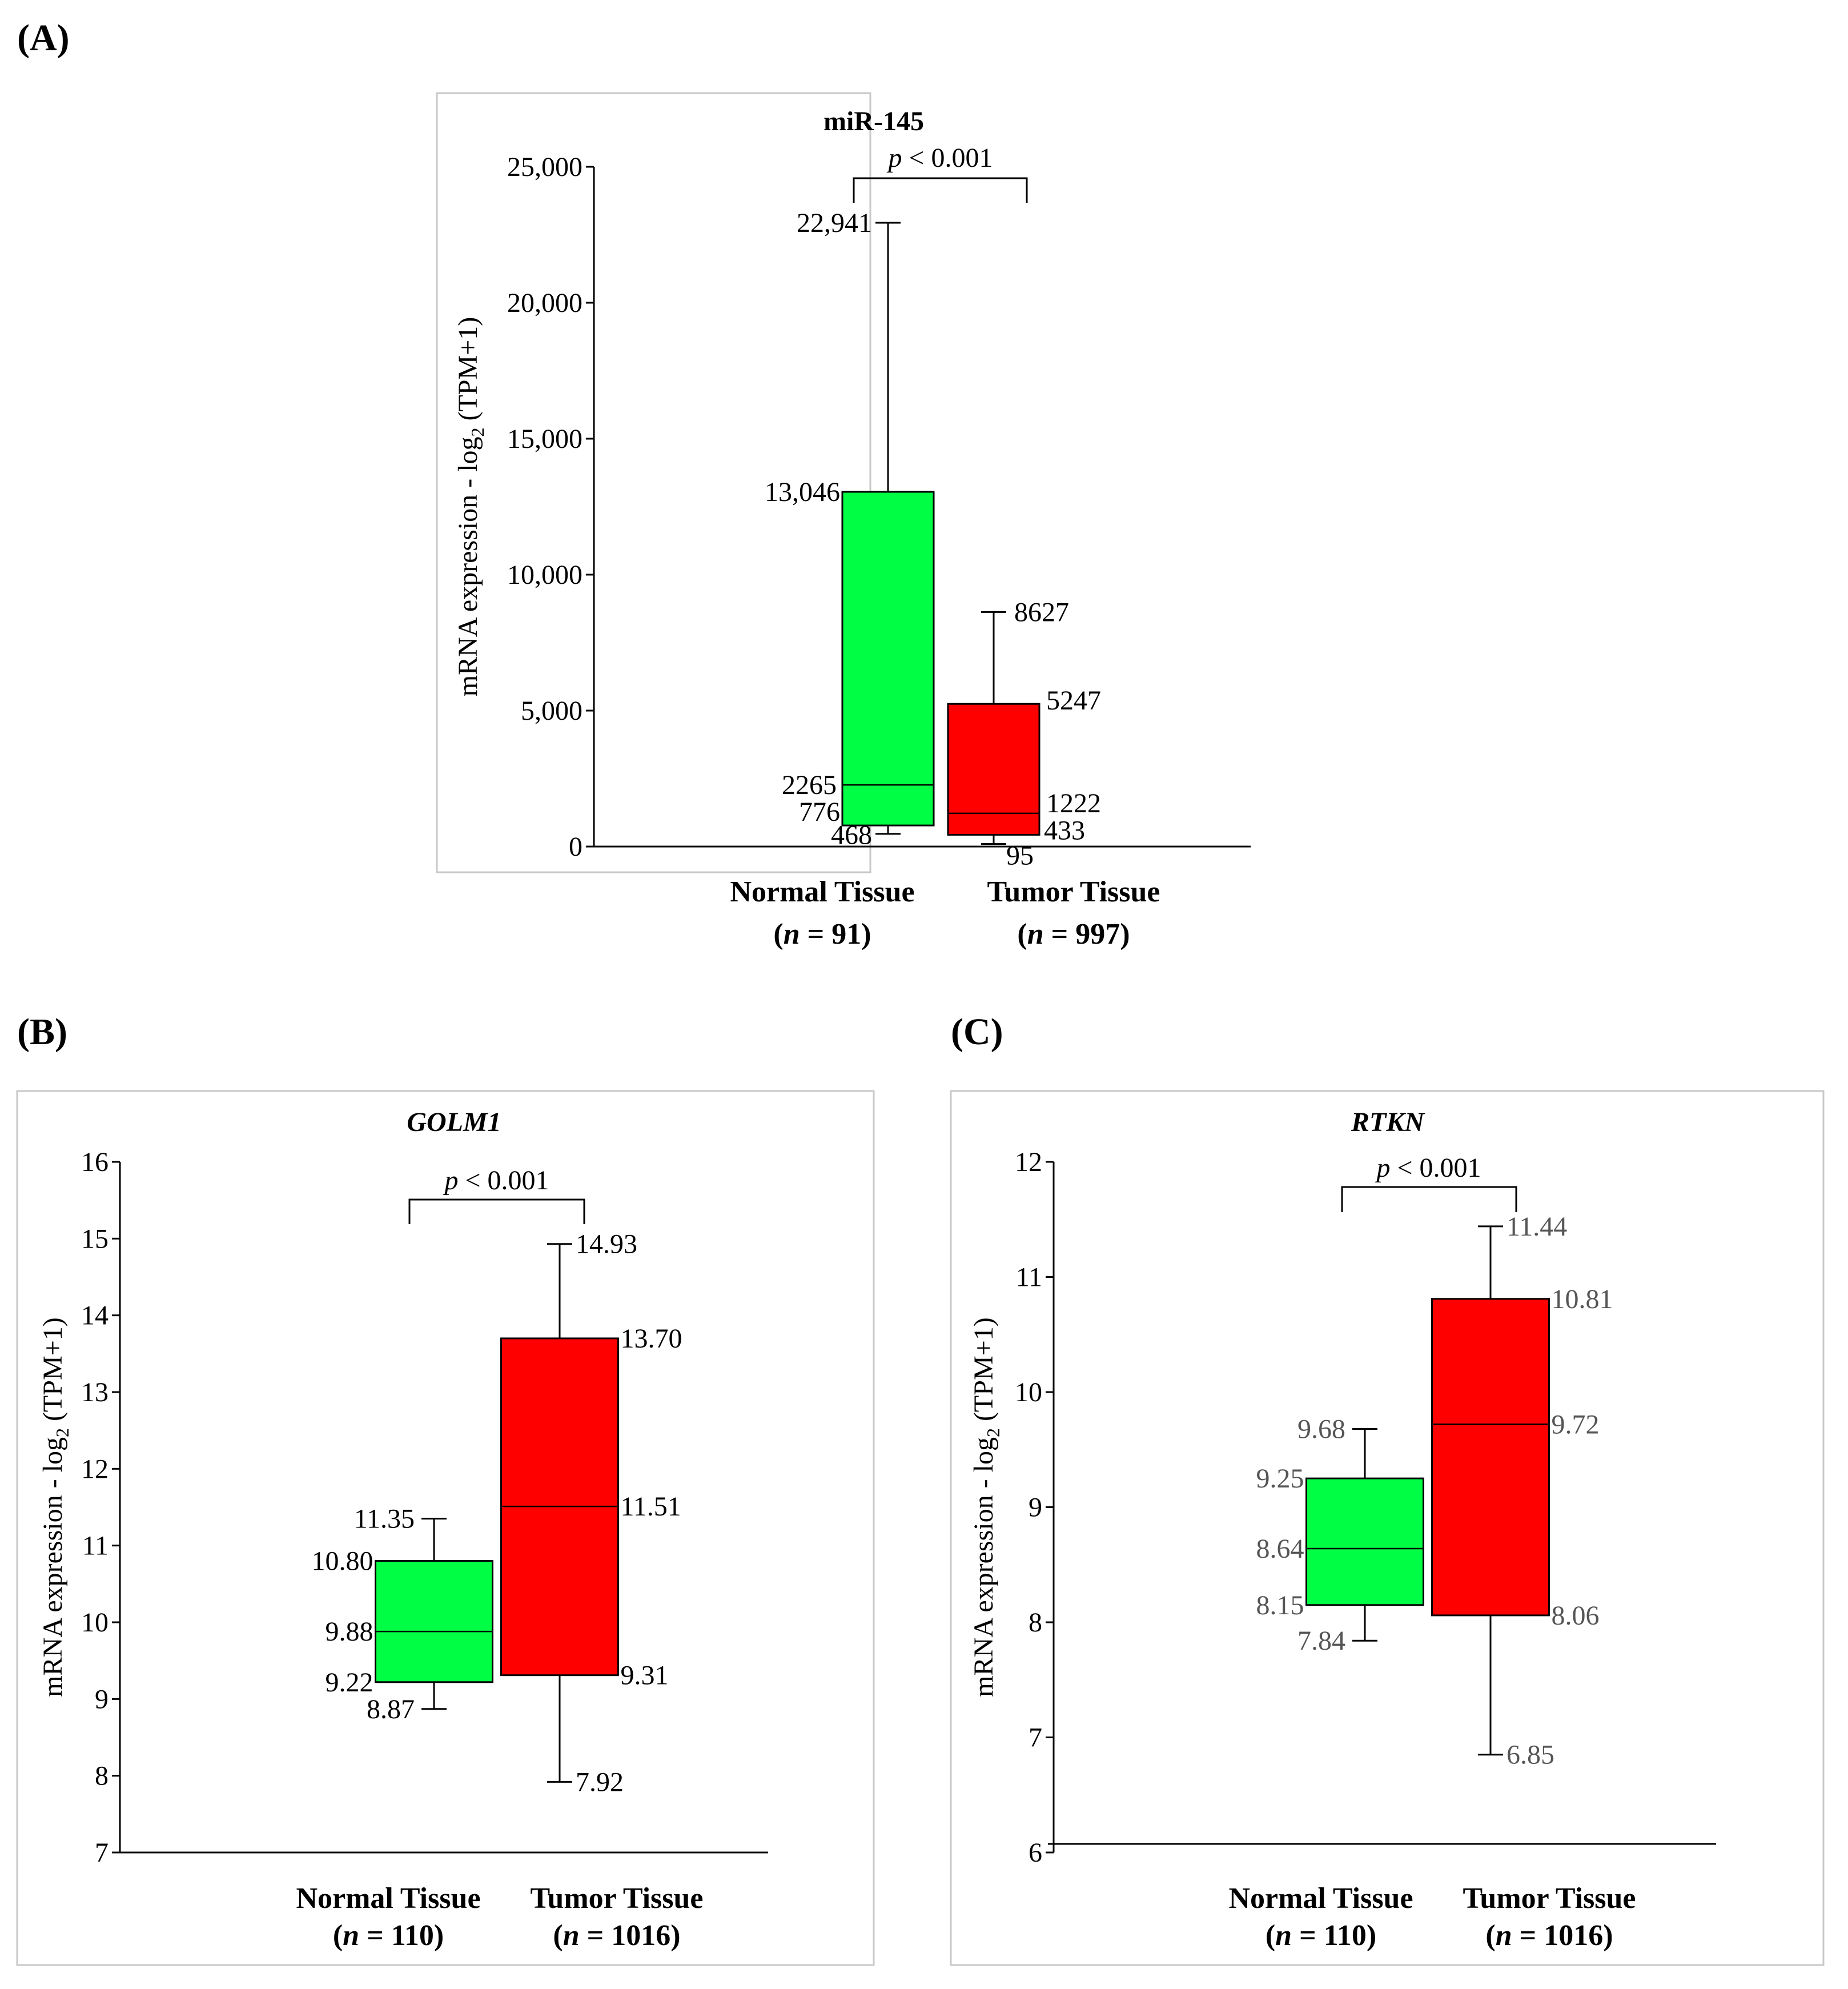  Describe the element at coordinates (1582, 1299) in the screenshot. I see `tumor-q3-label: 10.81` at that location.